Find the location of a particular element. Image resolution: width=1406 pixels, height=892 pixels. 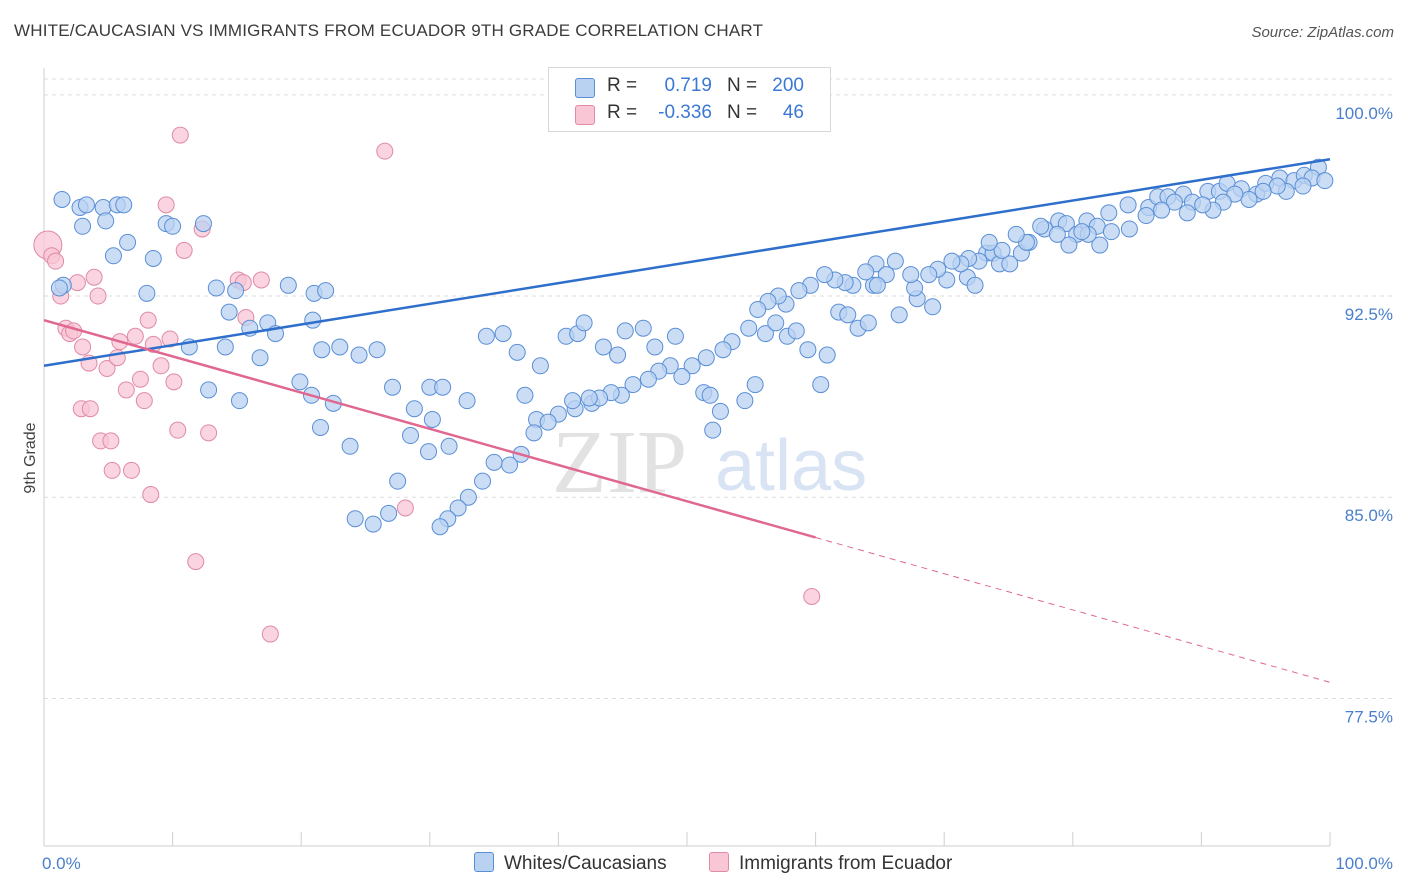

trend-line-ecuador is located at coordinates (429, 428).